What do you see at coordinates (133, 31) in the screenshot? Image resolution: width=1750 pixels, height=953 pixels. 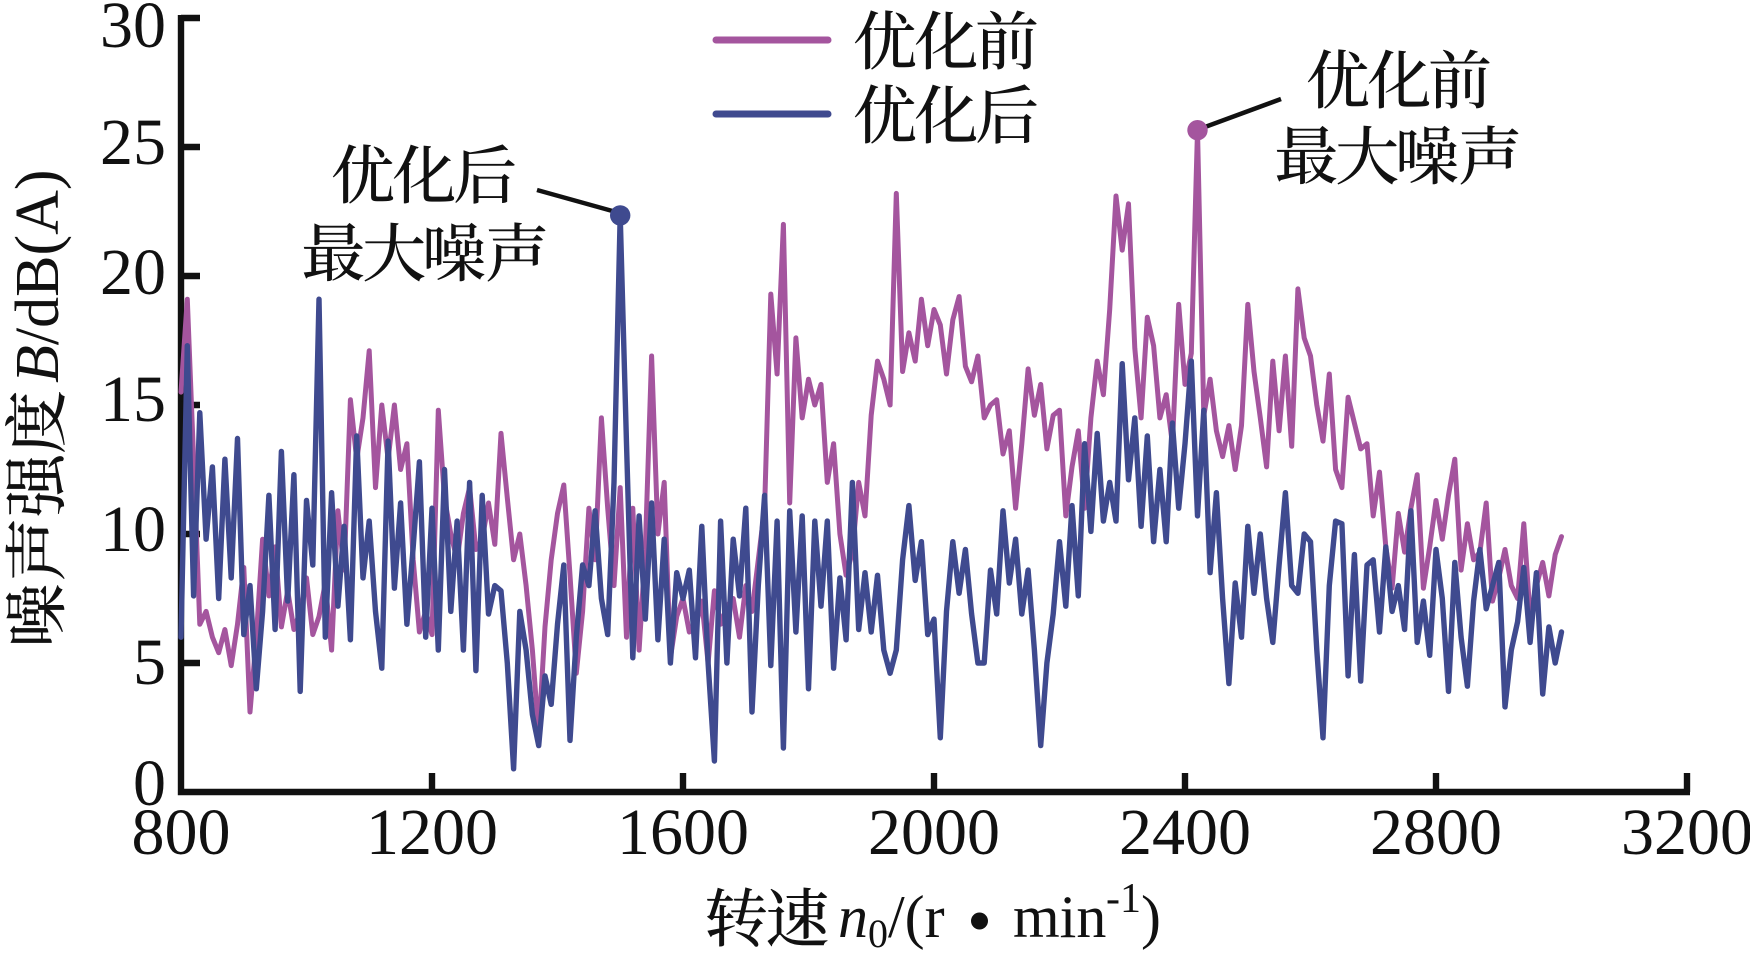 I see `svg-text: 30` at bounding box center [133, 31].